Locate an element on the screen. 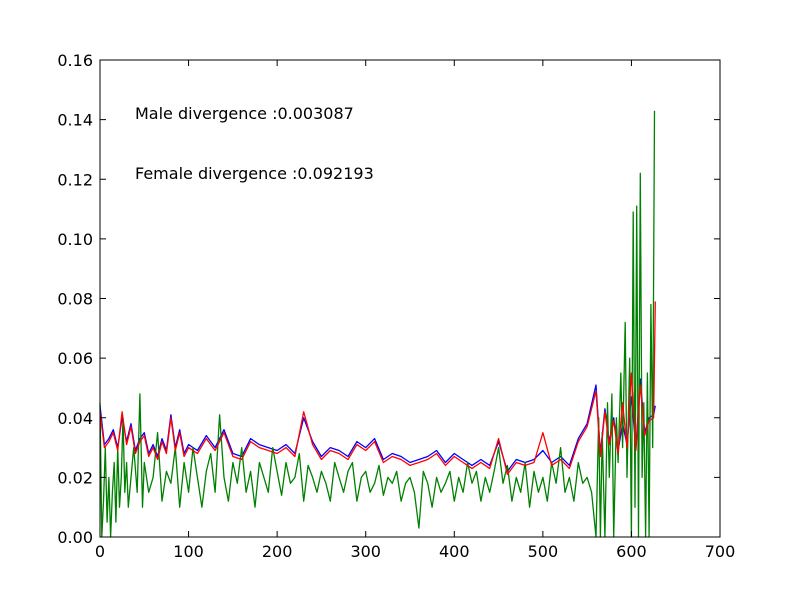 Image resolution: width=800 pixels, height=597 pixels. y-tick-label: 0.02 is located at coordinates (75, 477).